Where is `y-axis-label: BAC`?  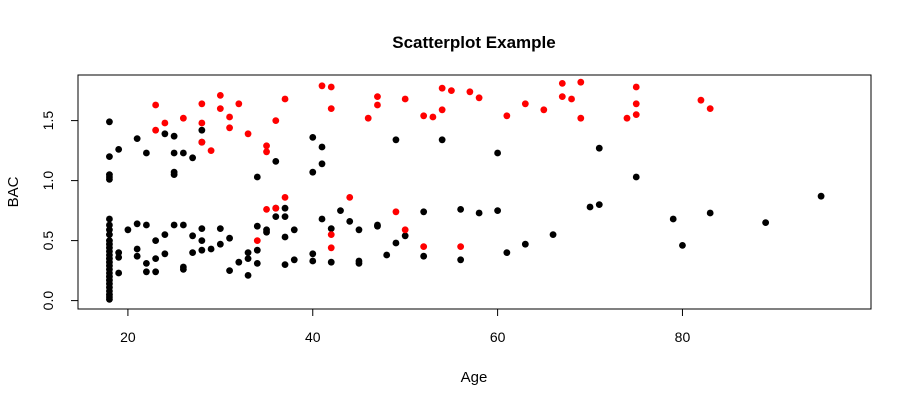 y-axis-label: BAC is located at coordinates (13, 191).